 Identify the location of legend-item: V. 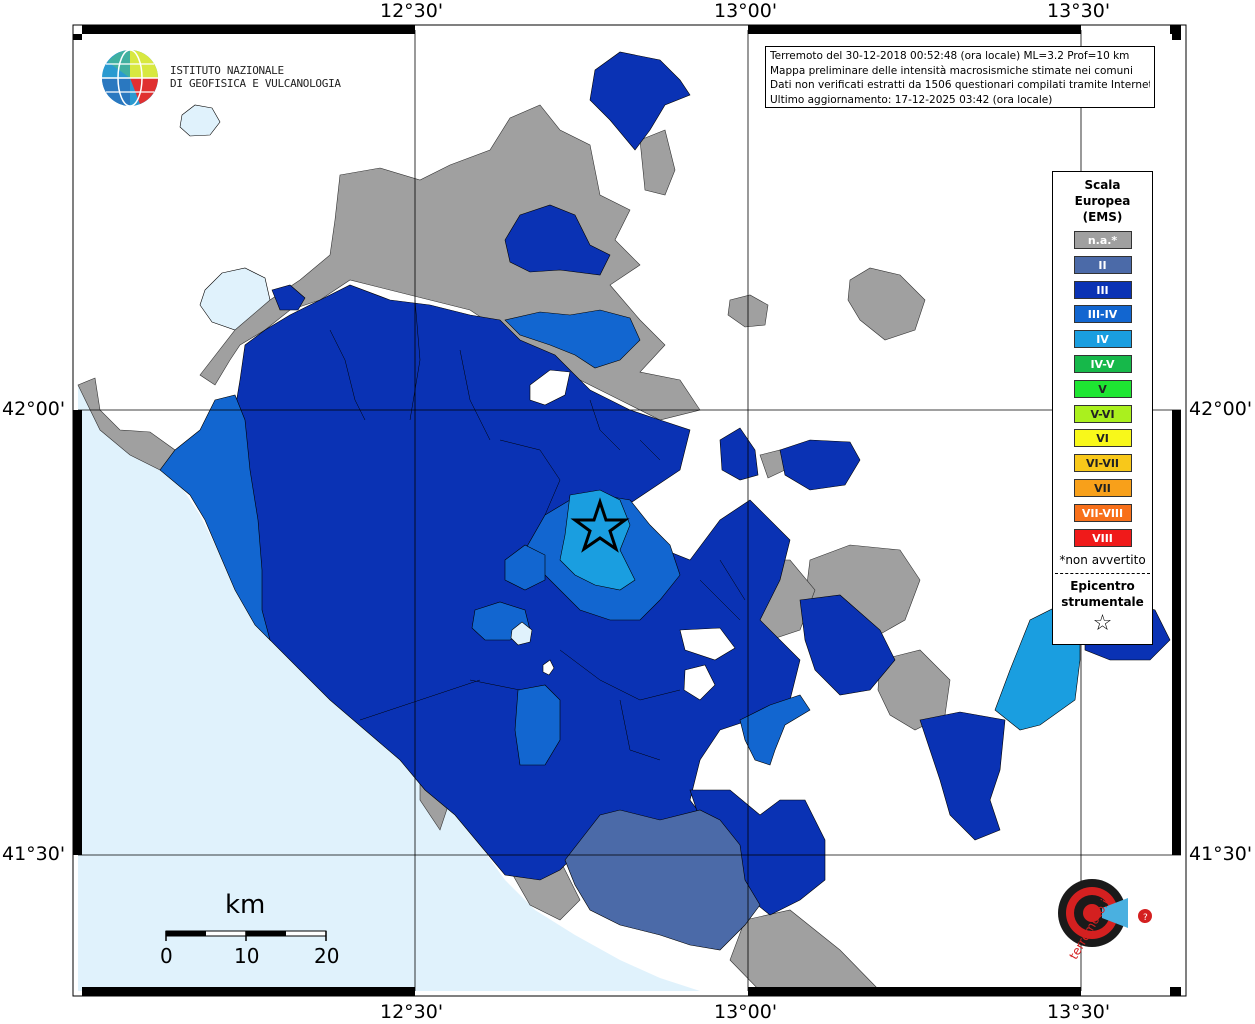
(1102, 388).